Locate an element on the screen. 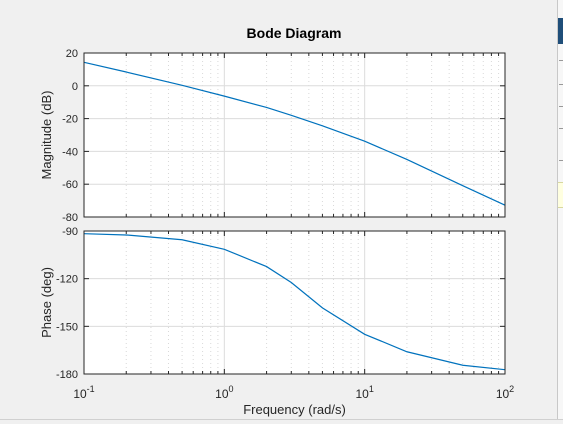 Image resolution: width=563 pixels, height=424 pixels. y-tick-label: -20 is located at coordinates (70, 120).